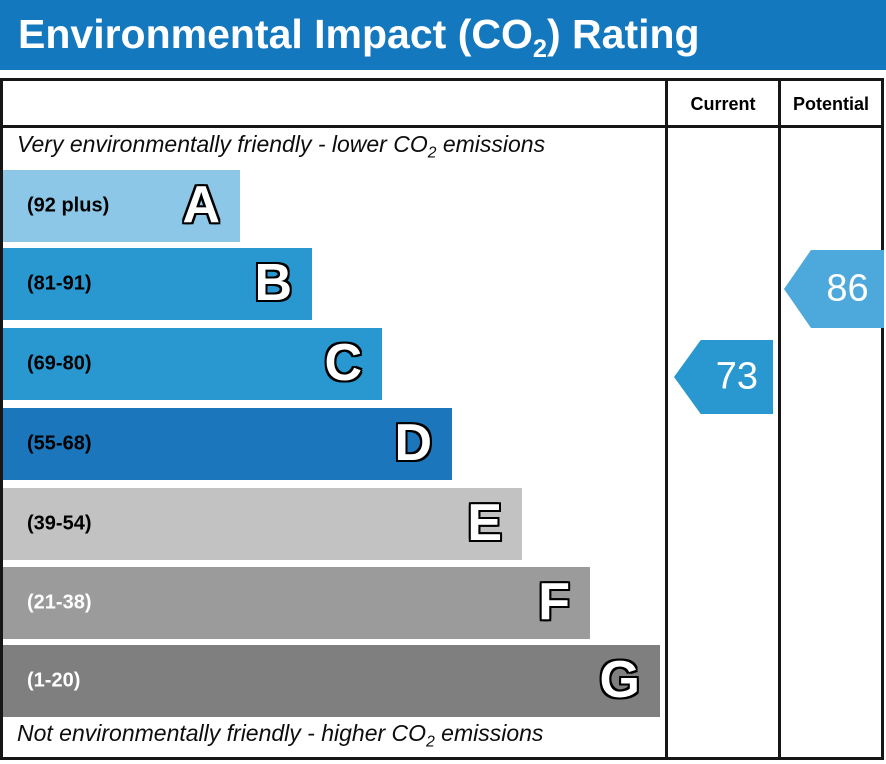 The height and width of the screenshot is (764, 886). What do you see at coordinates (331, 681) in the screenshot?
I see `band-g-bar: (1-20) G` at bounding box center [331, 681].